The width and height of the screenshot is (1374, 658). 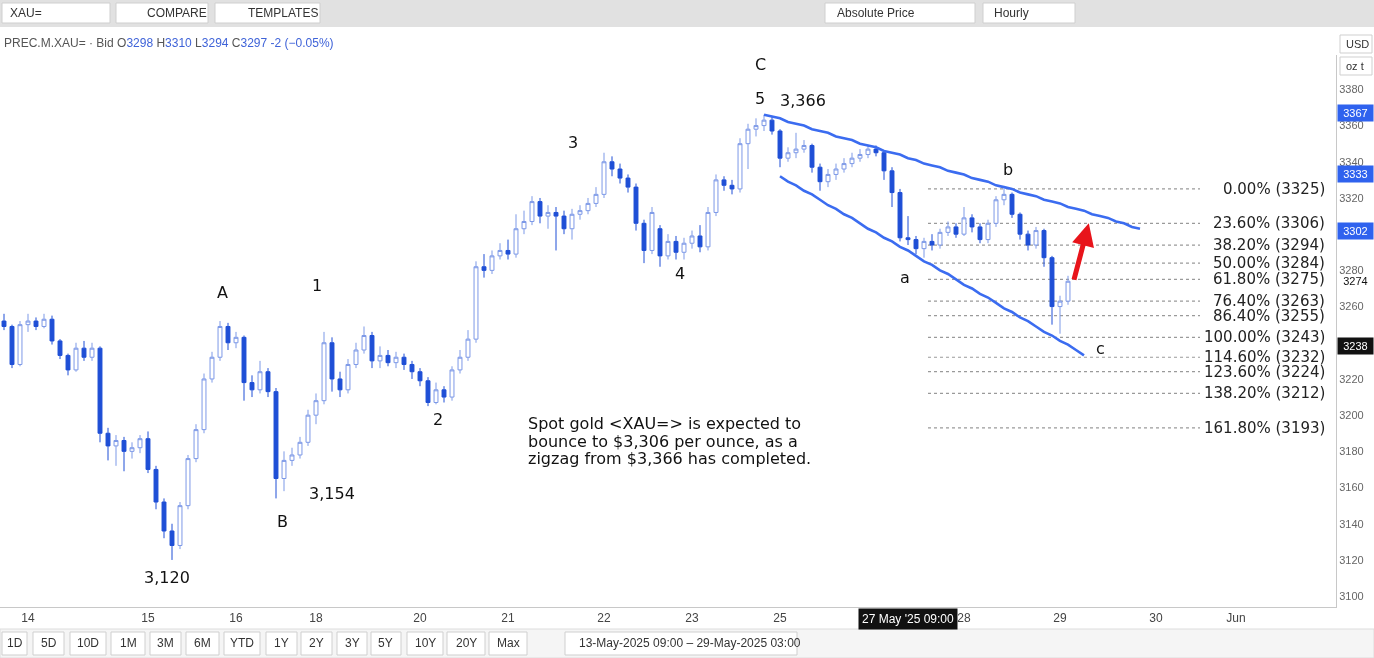 I want to click on annotation: A, so click(x=222, y=292).